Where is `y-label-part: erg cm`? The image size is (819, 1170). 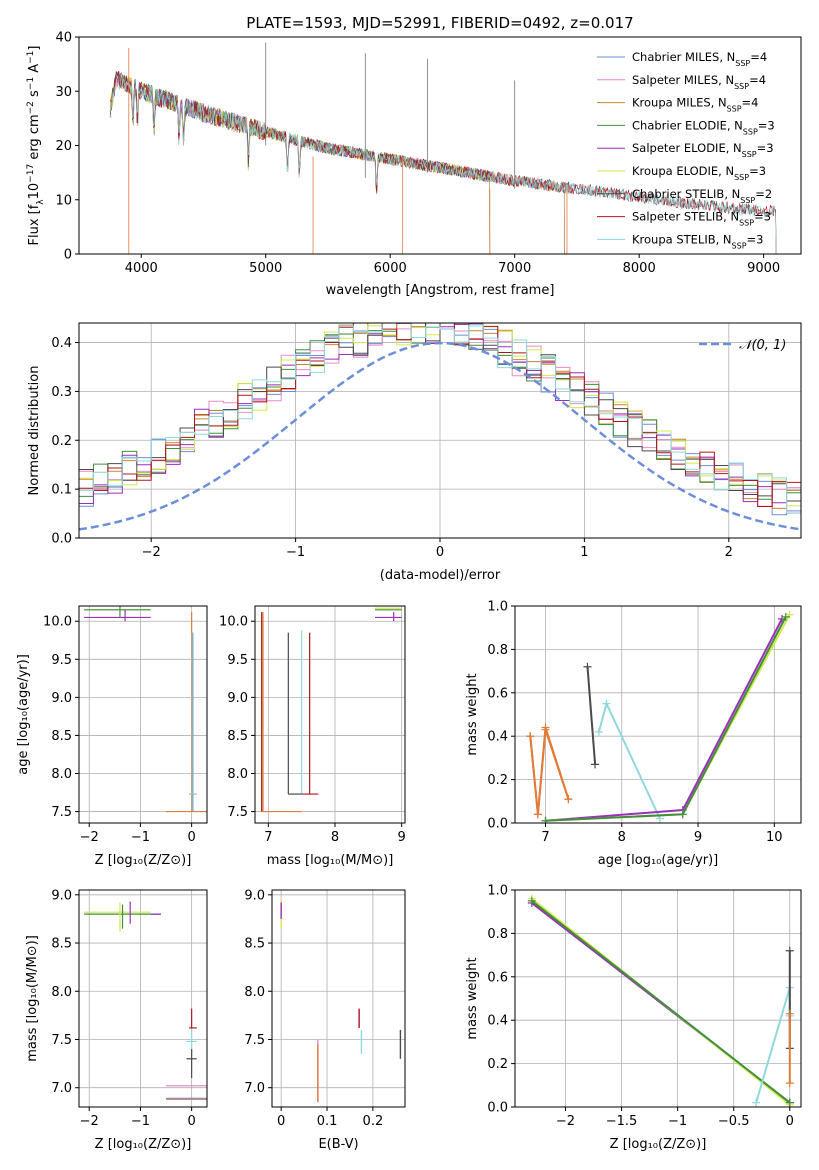 y-label-part: erg cm is located at coordinates (34, 138).